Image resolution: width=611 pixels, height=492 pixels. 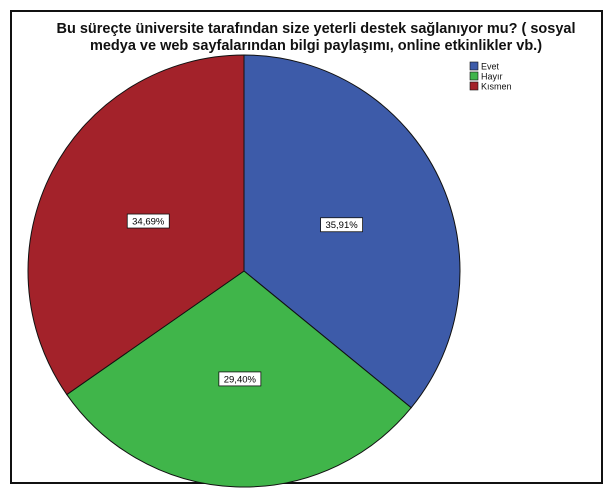 I want to click on legend-label-evet: Evet, so click(x=490, y=67).